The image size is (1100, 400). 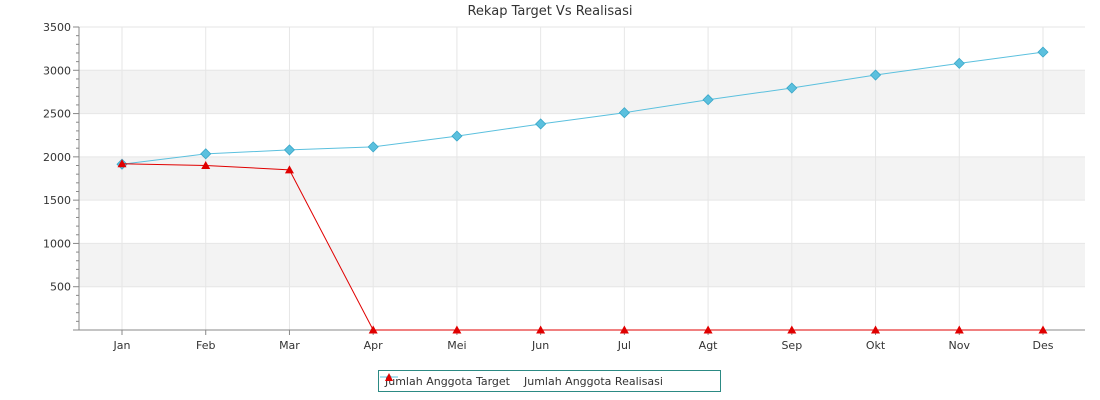 I want to click on legend-swatch-realisasi, so click(x=389, y=377).